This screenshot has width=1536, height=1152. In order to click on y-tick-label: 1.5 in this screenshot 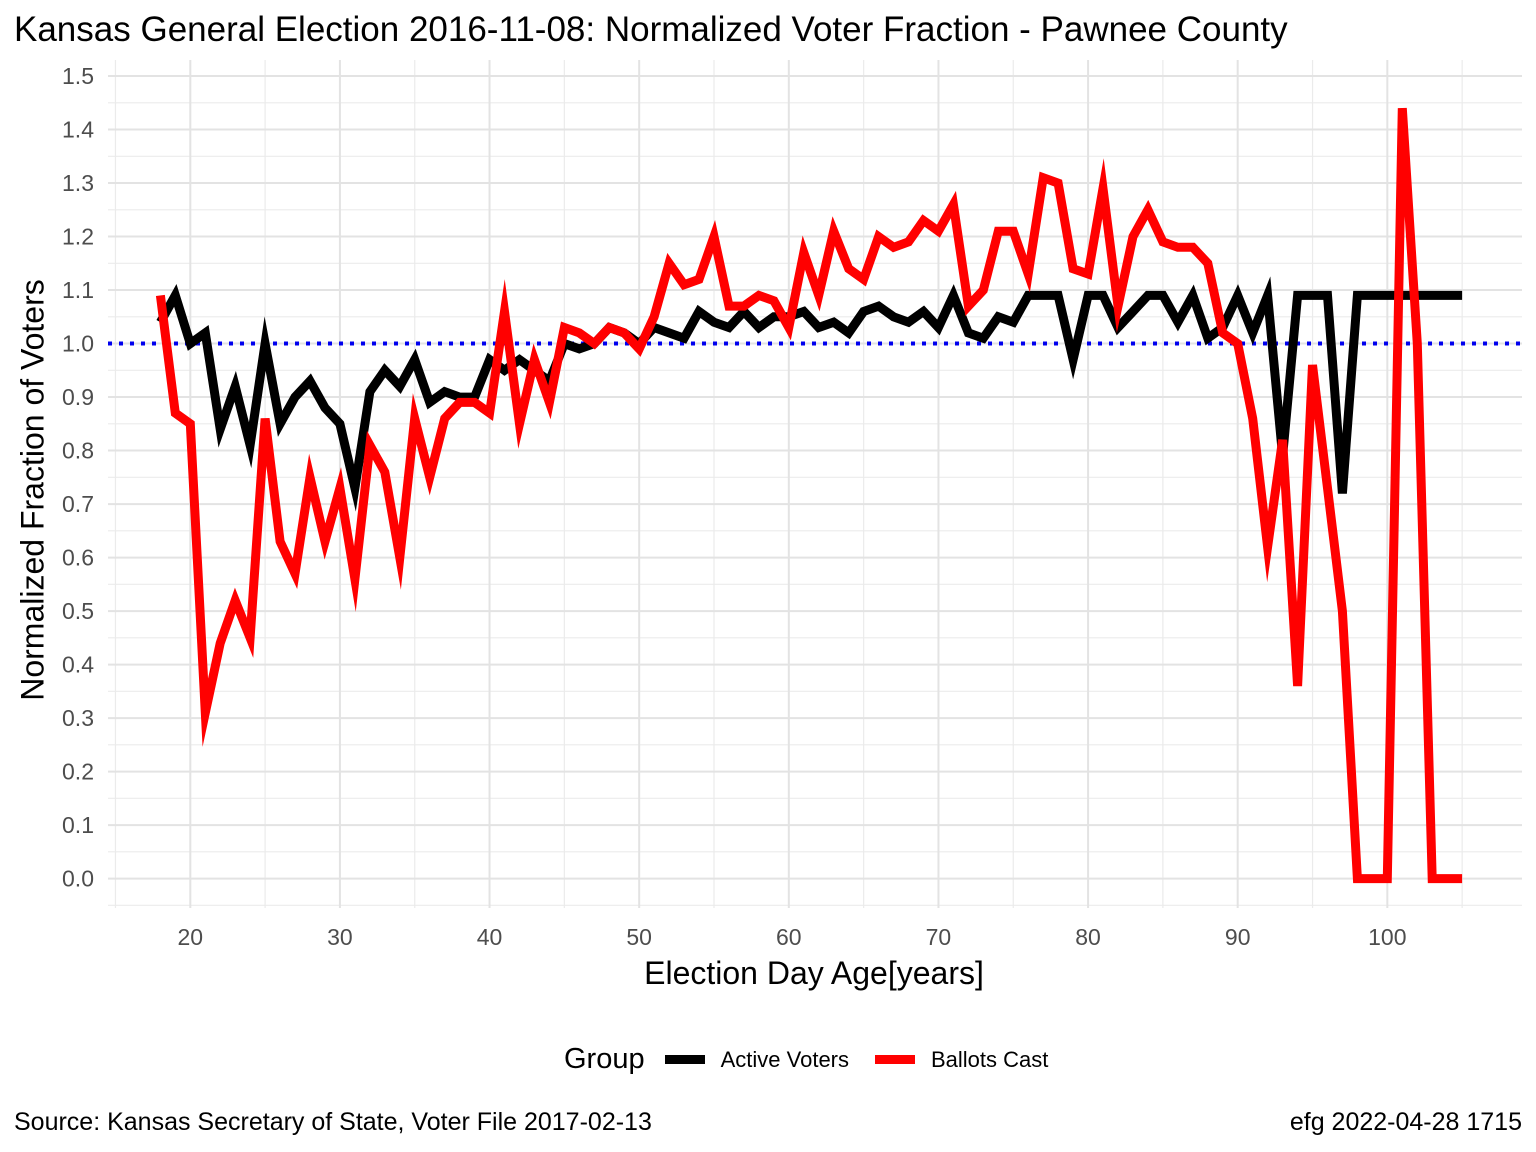, I will do `click(78, 76)`.